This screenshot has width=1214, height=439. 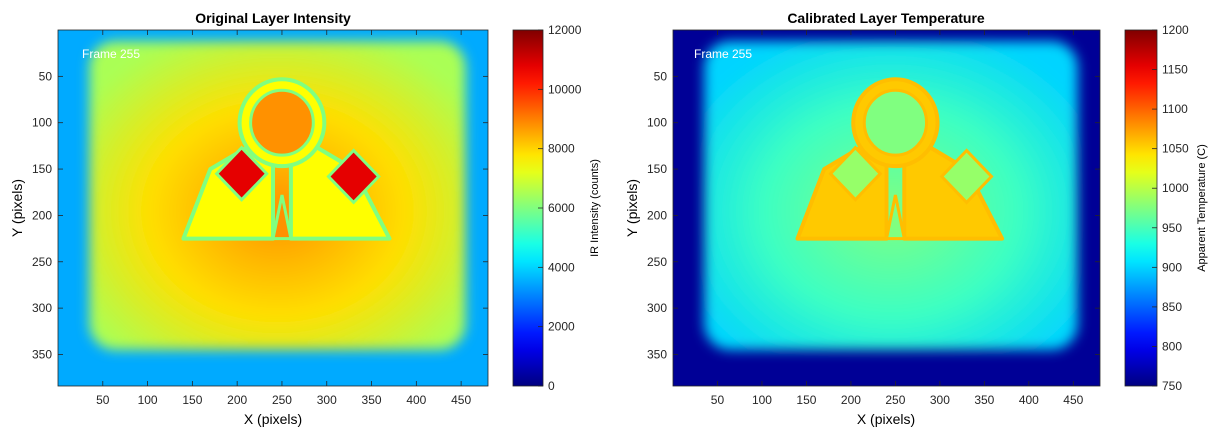 I want to click on colorbar-tick-label: 1150, so click(x=1175, y=70).